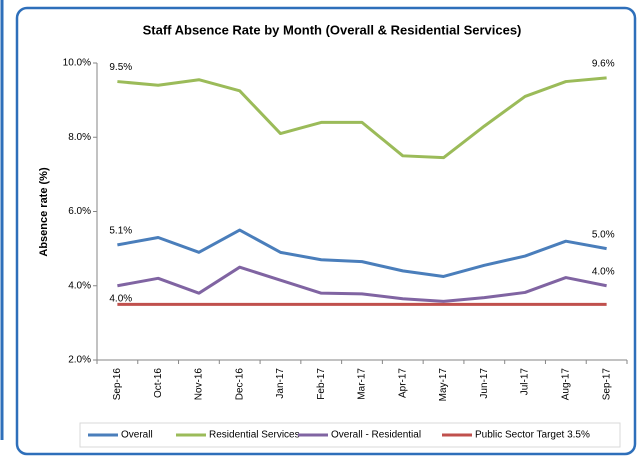  Describe the element at coordinates (44, 212) in the screenshot. I see `y-axis-label: Absence rate (%)` at that location.